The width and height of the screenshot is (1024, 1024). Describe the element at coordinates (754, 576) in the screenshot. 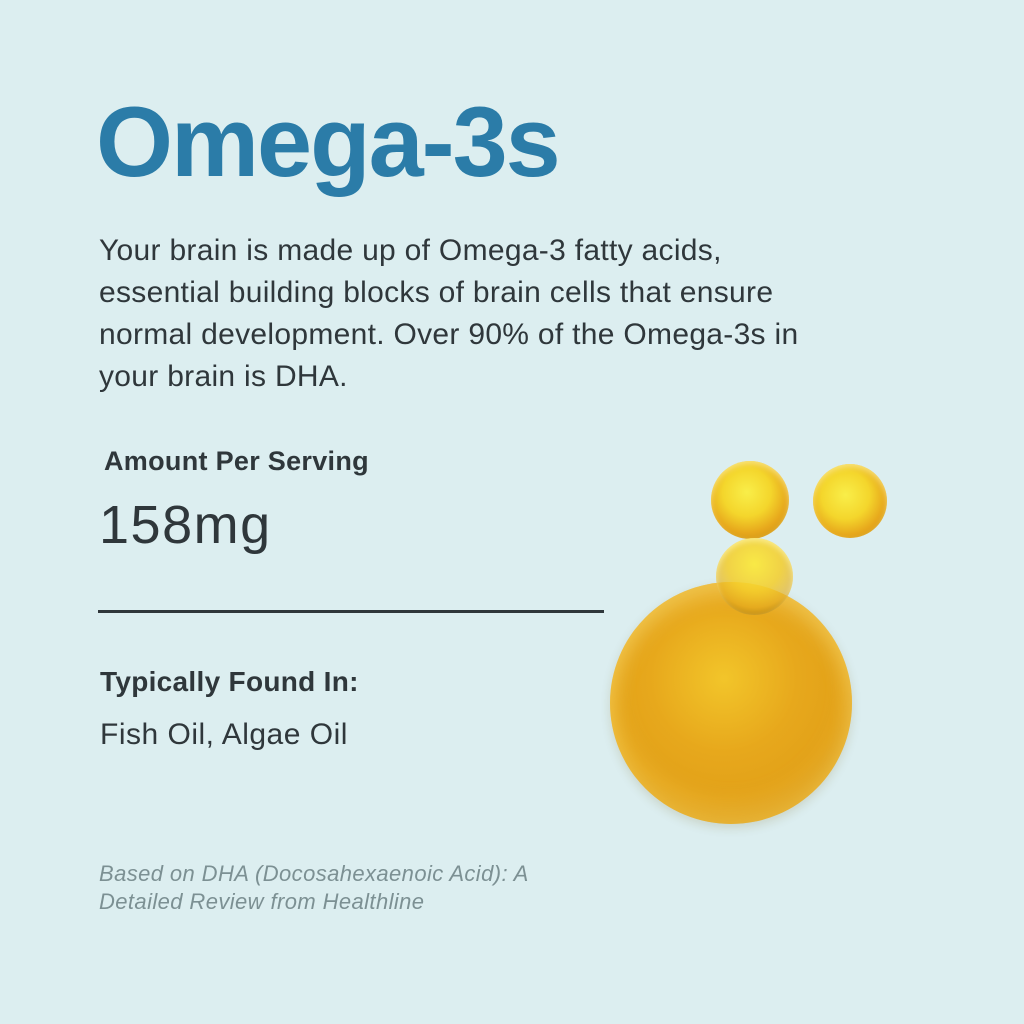

I see `oil-droplet-medium-icon` at that location.